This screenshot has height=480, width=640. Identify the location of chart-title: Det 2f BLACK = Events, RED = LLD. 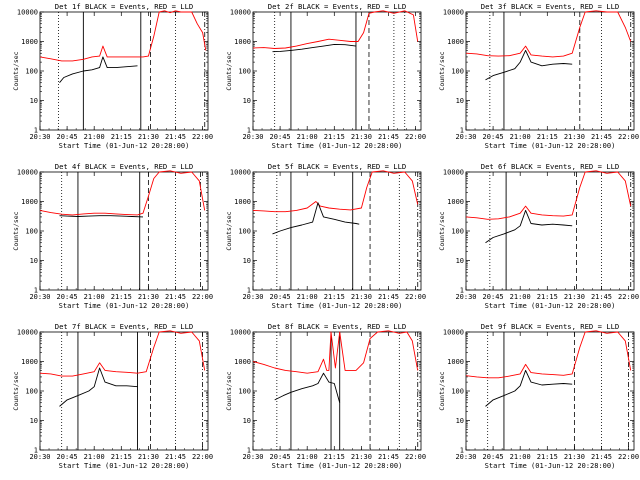
(337, 6).